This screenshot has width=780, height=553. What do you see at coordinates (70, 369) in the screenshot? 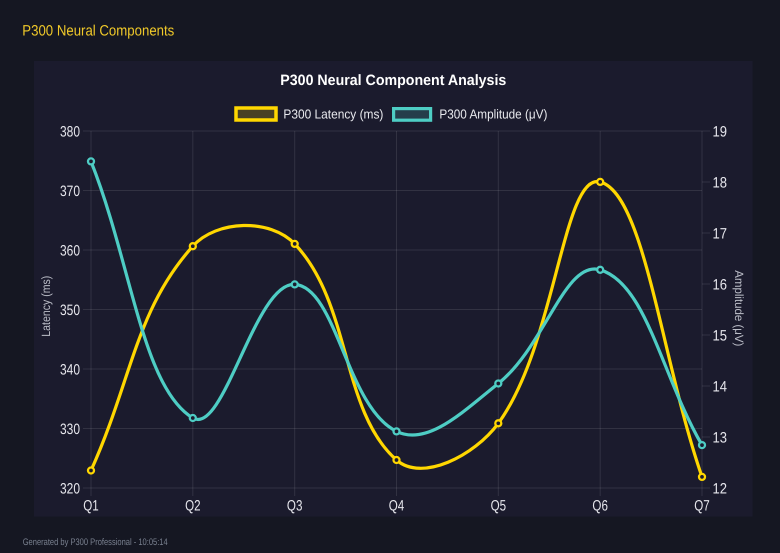
I see `svg-text: 340` at bounding box center [70, 369].